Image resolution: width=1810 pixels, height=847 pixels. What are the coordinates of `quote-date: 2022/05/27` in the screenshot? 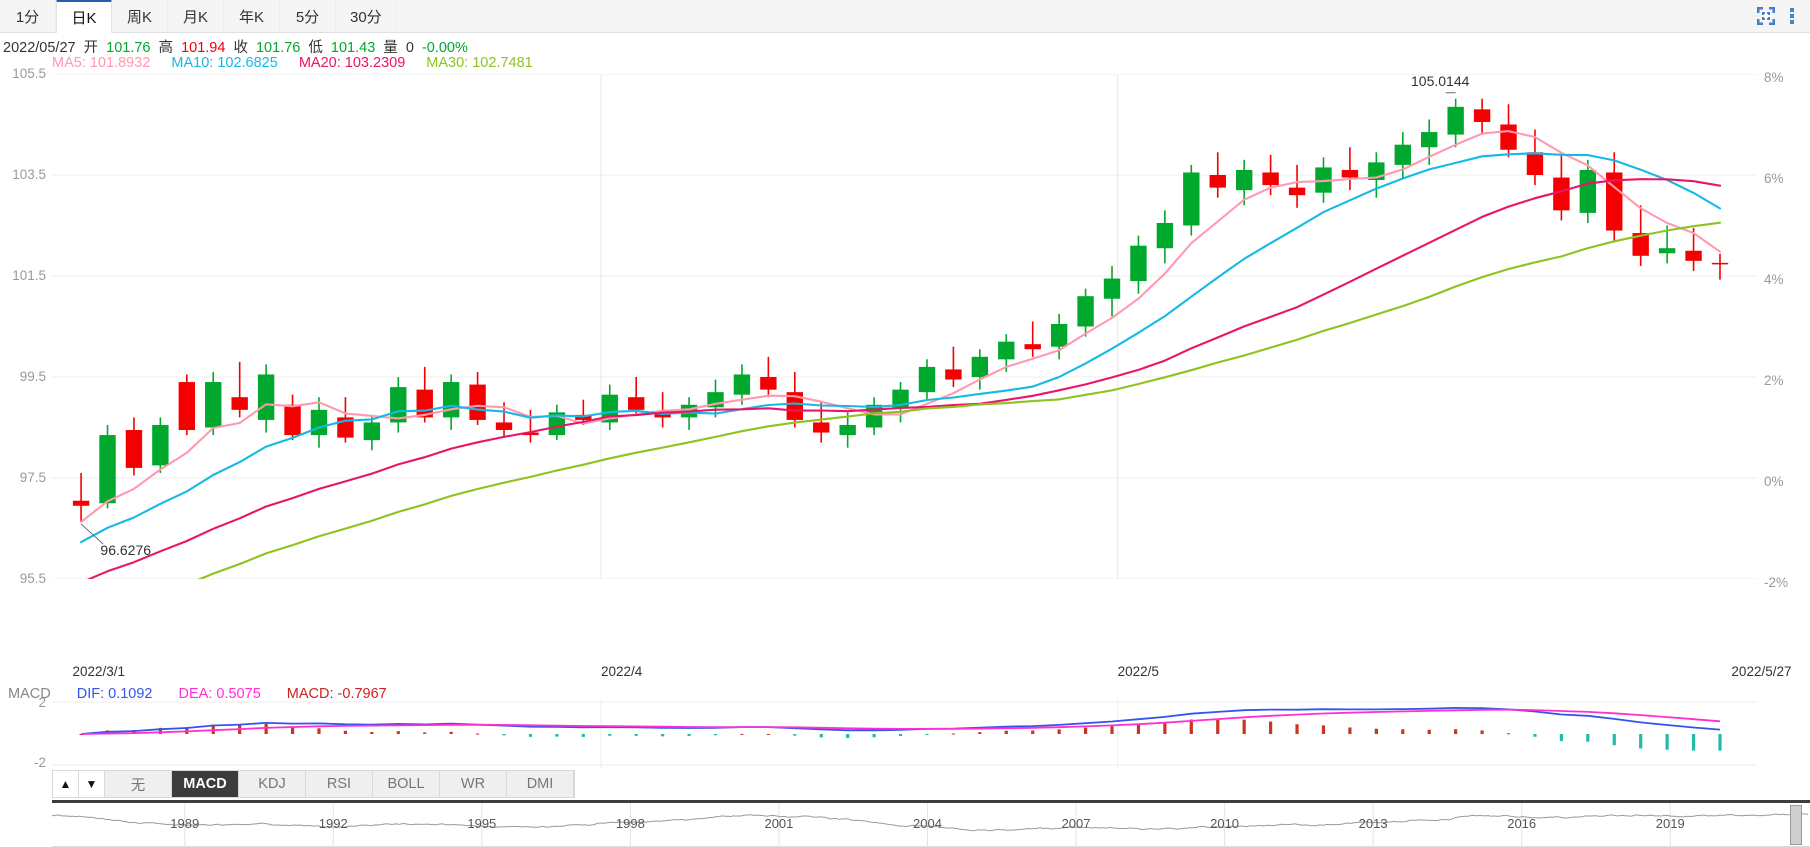 It's located at (39, 48).